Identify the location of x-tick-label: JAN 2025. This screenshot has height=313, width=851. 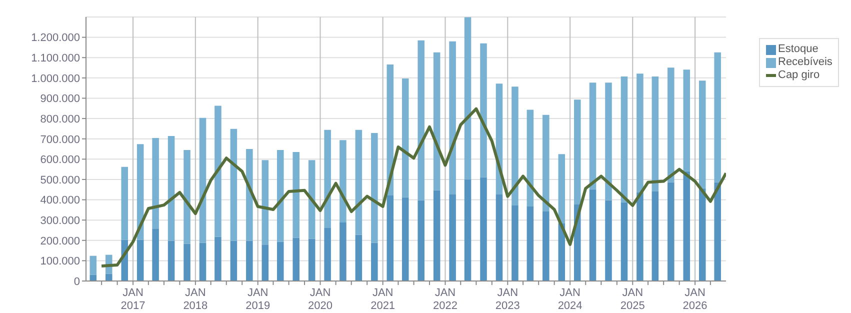
(632, 299).